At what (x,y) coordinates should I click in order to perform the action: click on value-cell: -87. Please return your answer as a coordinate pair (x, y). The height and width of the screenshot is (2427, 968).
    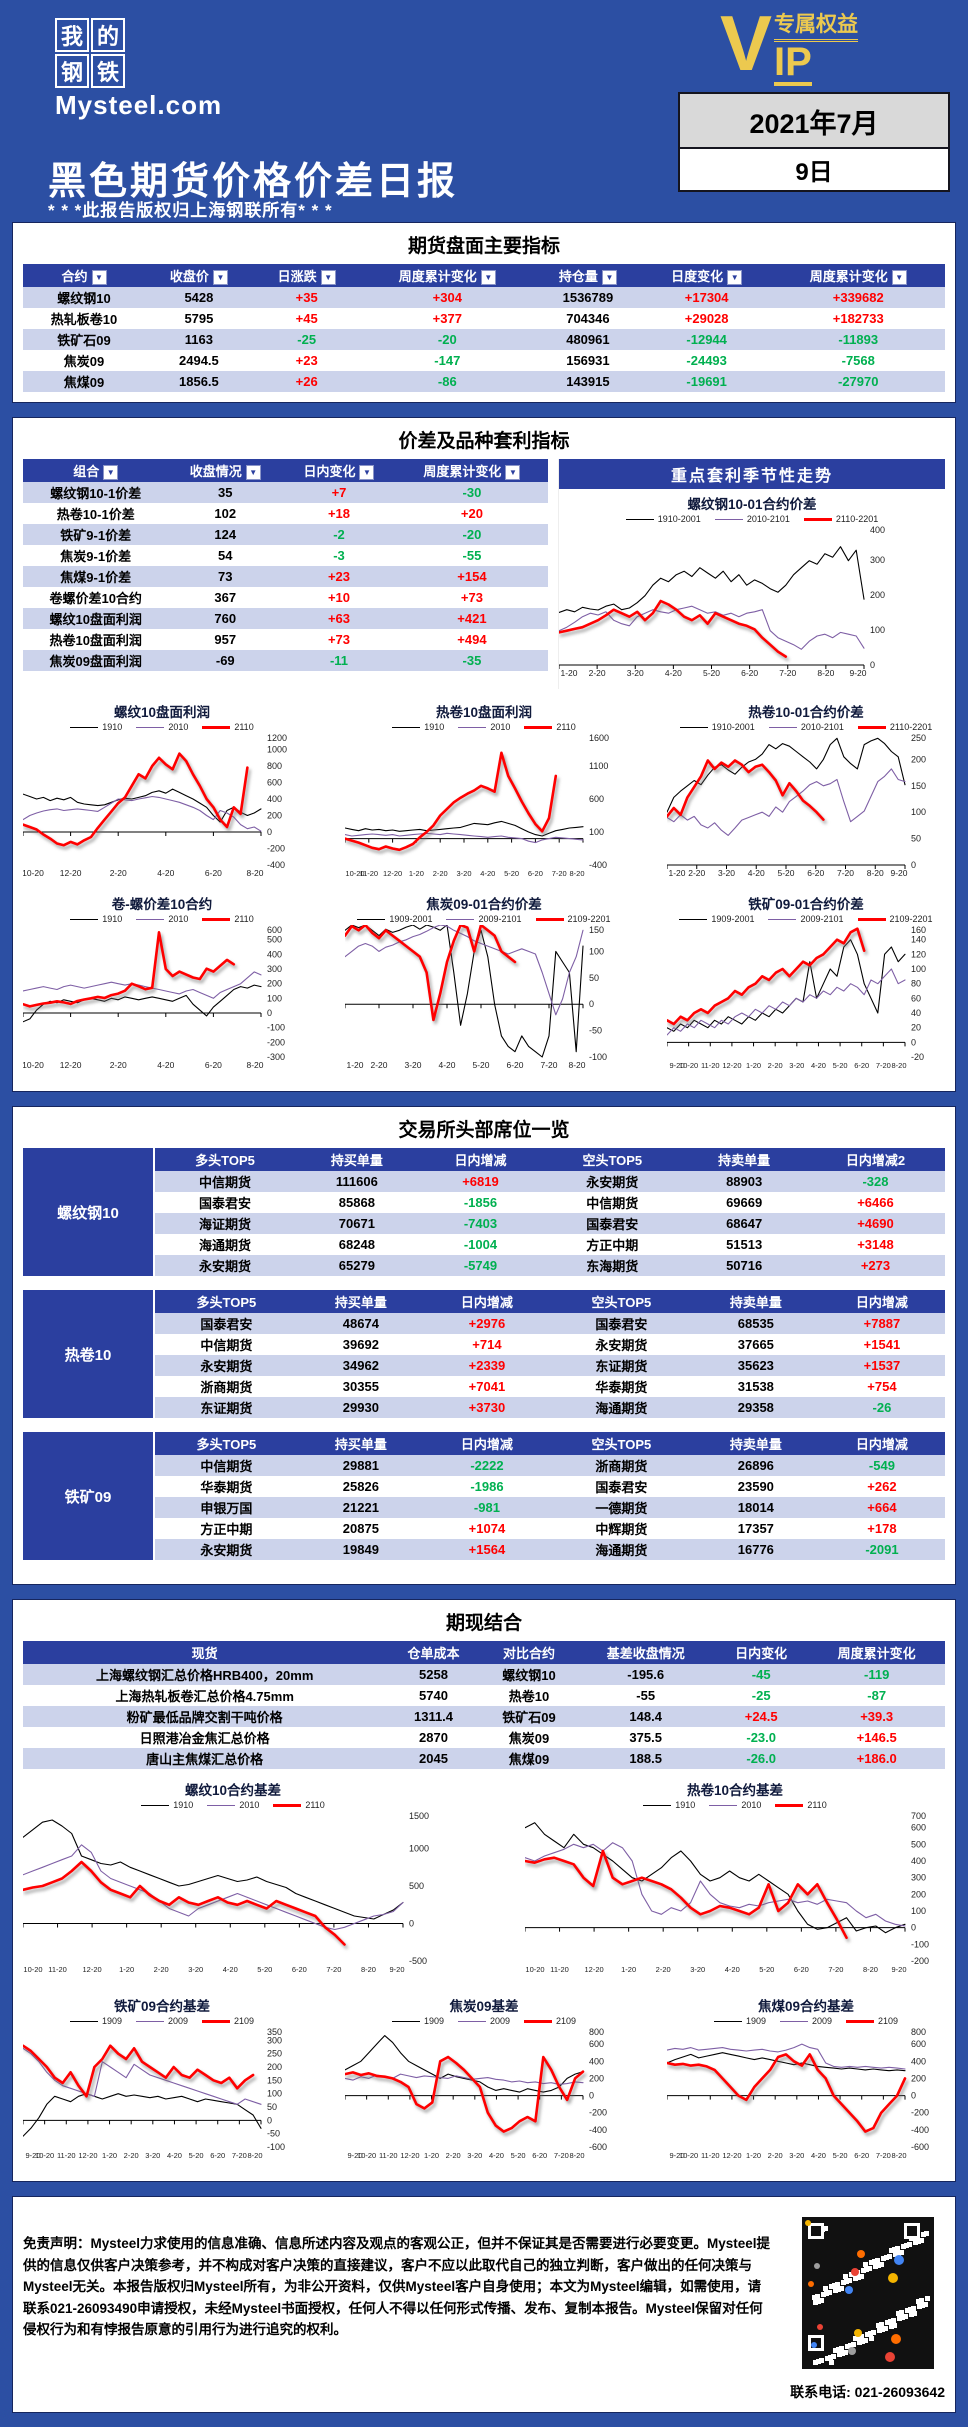
    Looking at the image, I should click on (877, 1696).